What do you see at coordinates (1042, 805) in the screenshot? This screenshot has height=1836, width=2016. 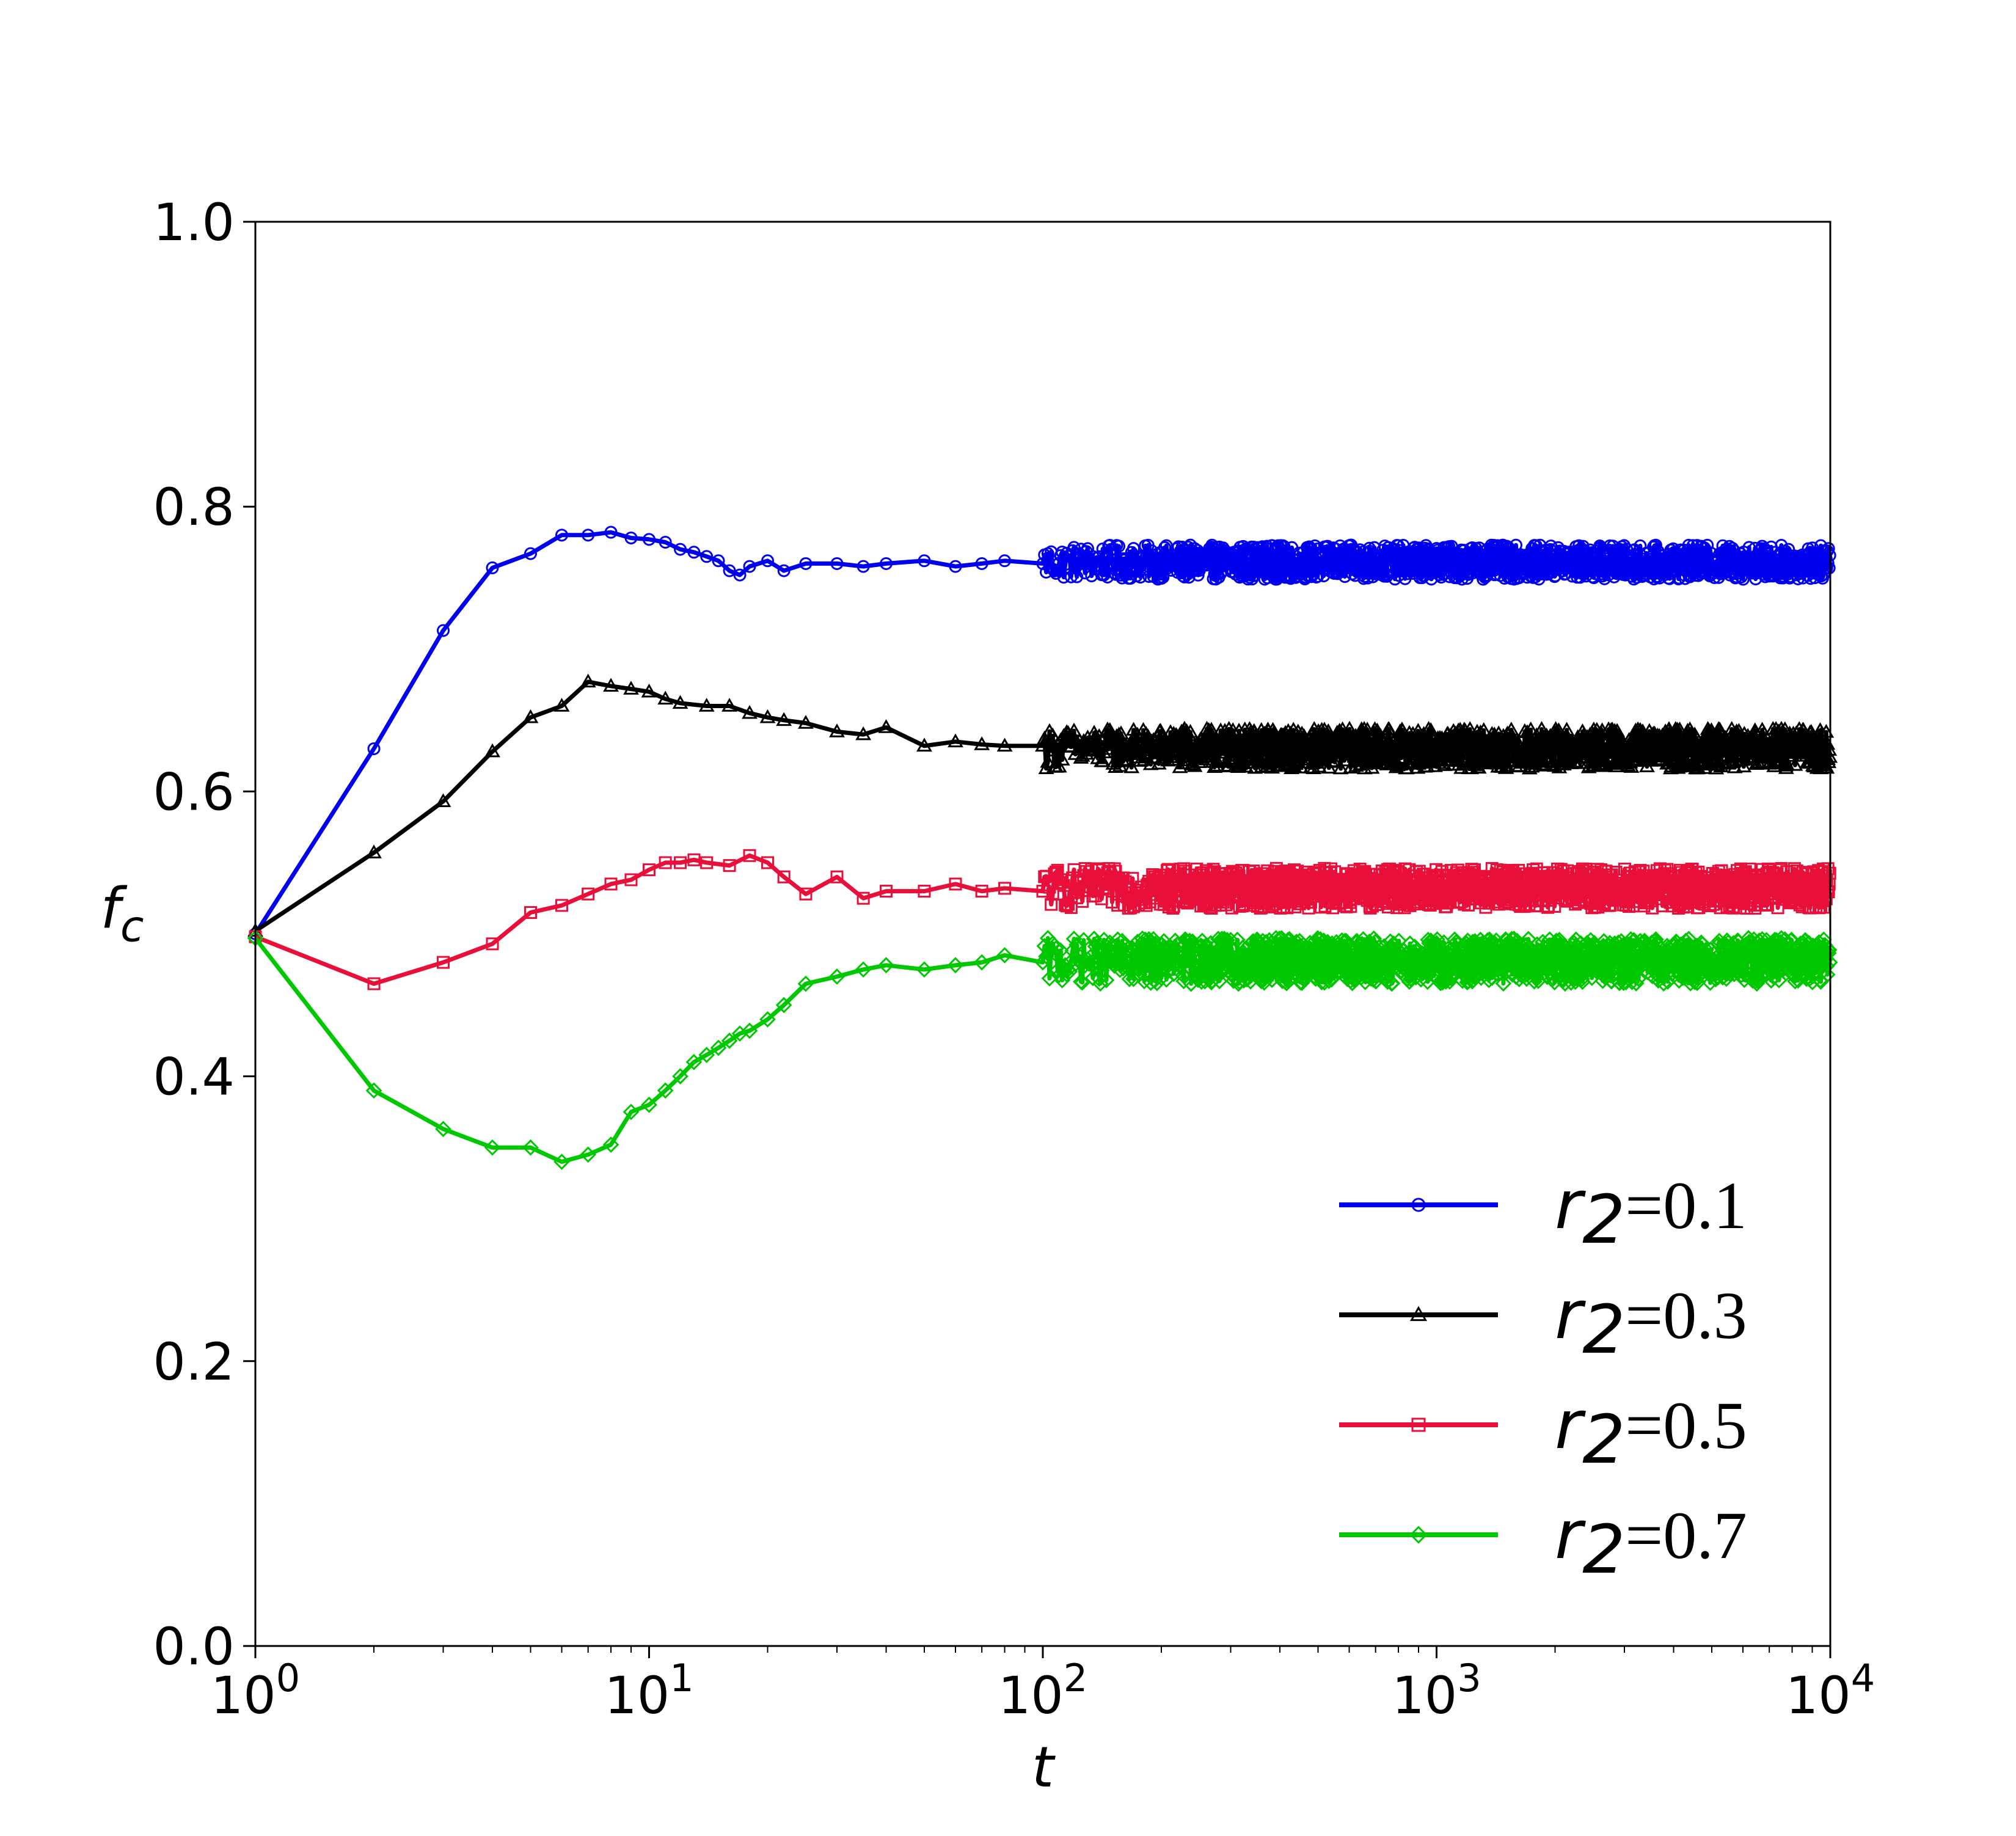 I see `series-r2=0.3` at bounding box center [1042, 805].